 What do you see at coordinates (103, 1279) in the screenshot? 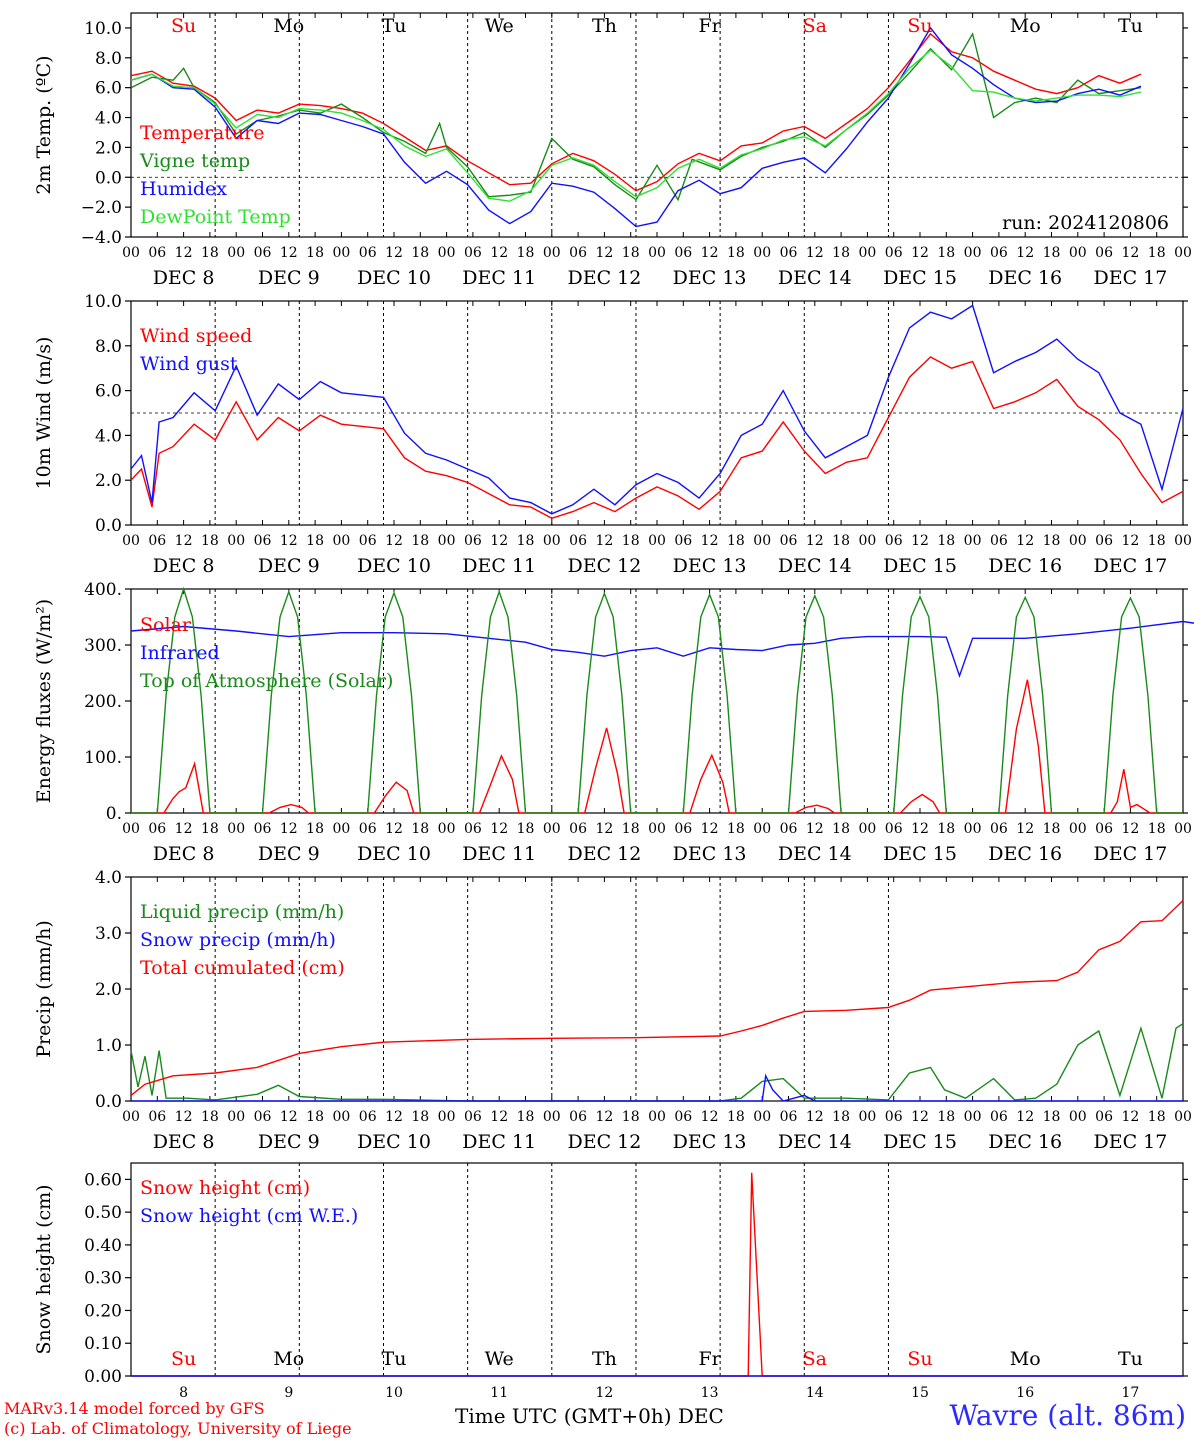
I see `y-tick-label: 0.30` at bounding box center [103, 1279].